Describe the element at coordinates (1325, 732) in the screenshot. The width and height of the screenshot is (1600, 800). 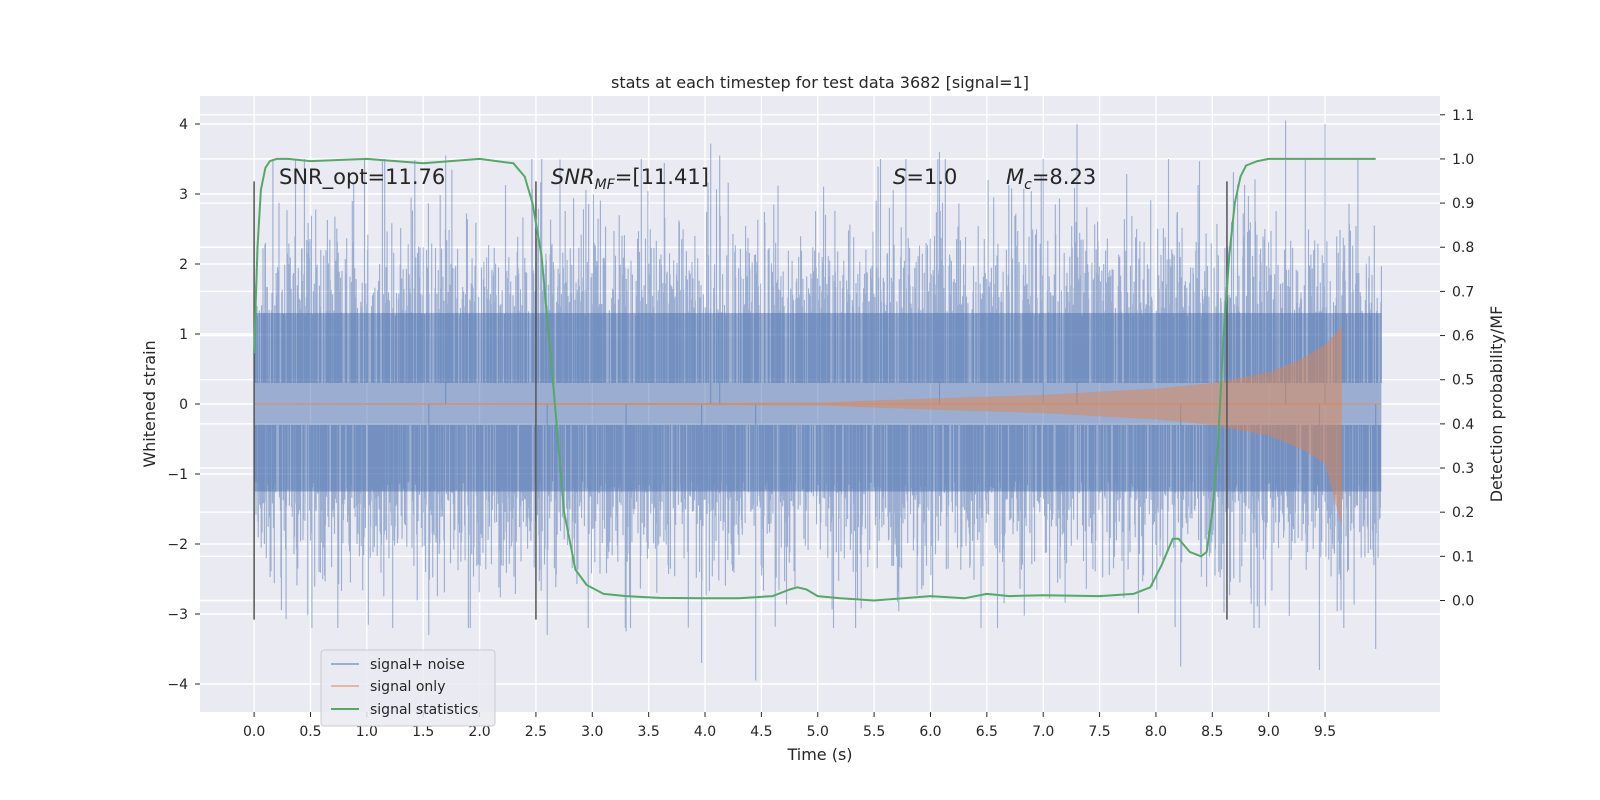
I see `x-tick-label: 9.5` at that location.